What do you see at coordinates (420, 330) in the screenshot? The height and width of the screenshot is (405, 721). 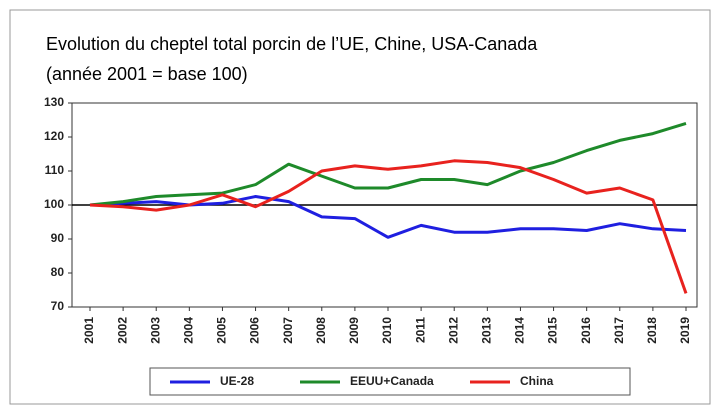 I see `x-tick-label: 2011` at bounding box center [420, 330].